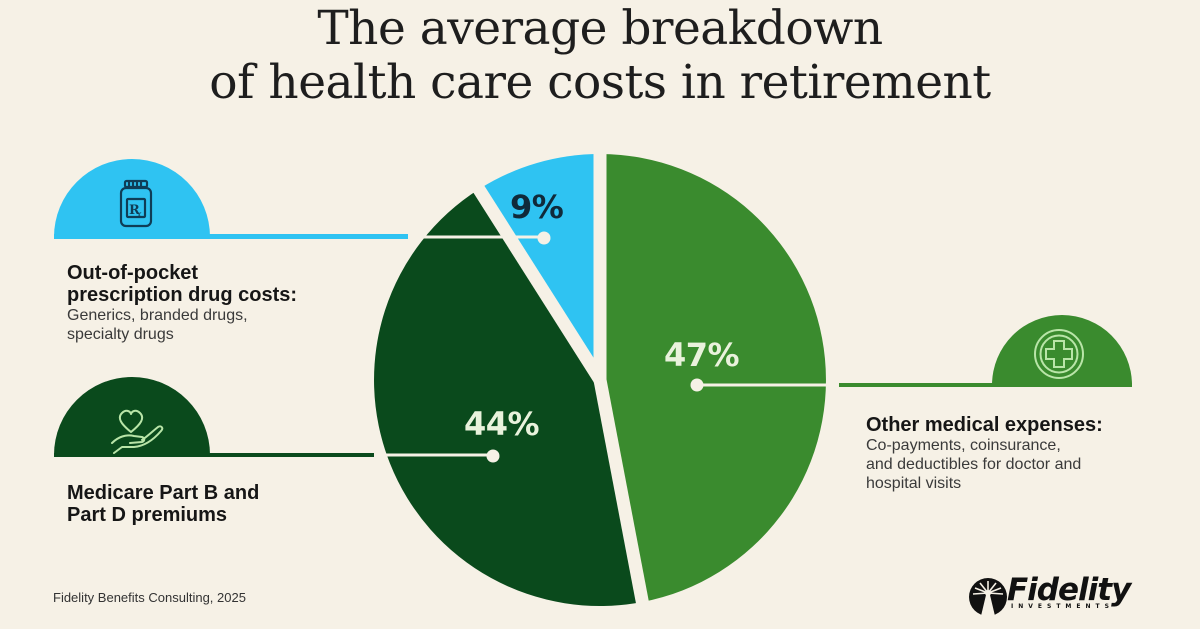  I want to click on logo-wordmark: Fidelity, so click(1069, 590).